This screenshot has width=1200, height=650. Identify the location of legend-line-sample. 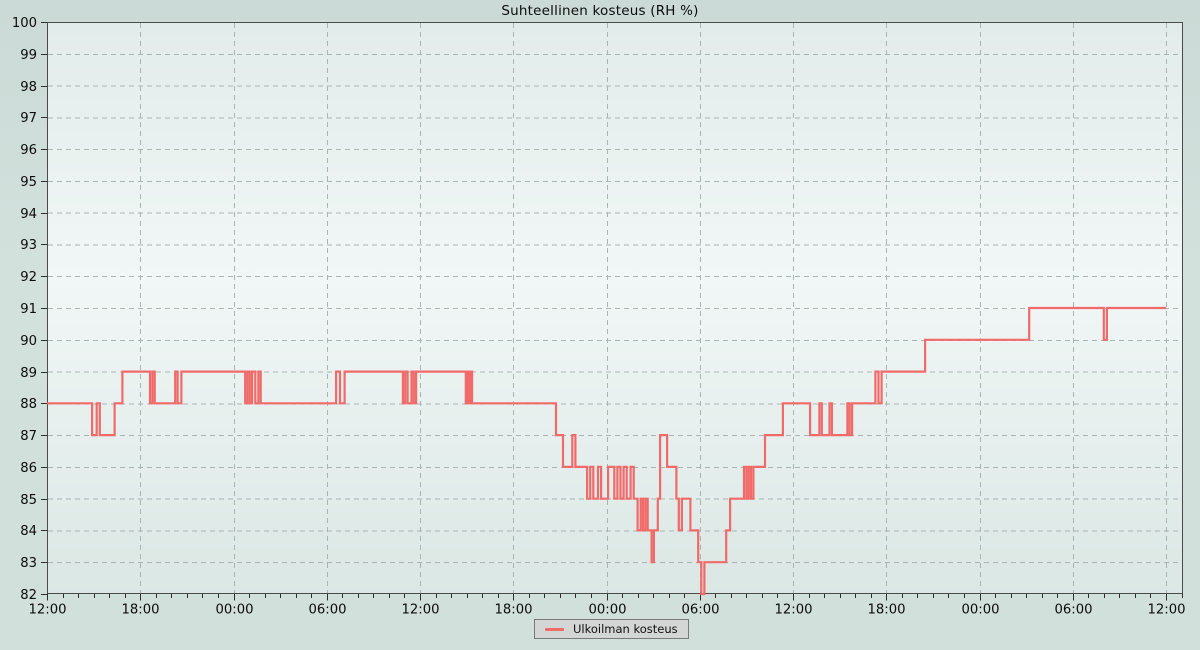
(554, 629).